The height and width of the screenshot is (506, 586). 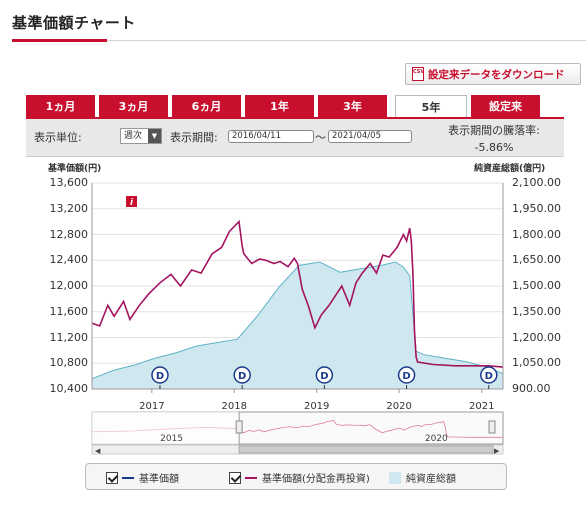 I want to click on period-end-input: 2021/04/05, so click(x=370, y=136).